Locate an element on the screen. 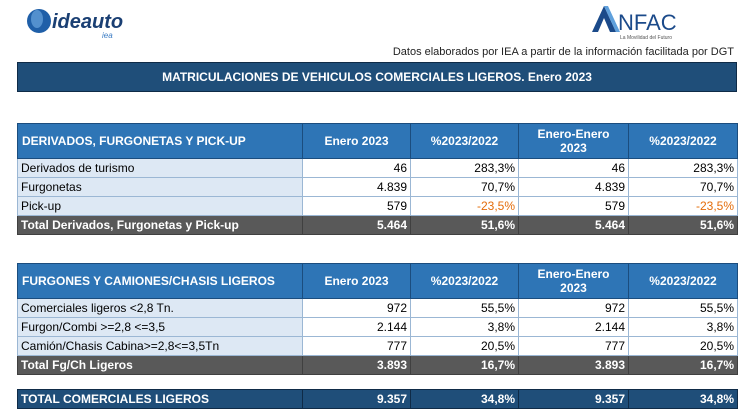 The image size is (754, 415). row-label: Pick-up is located at coordinates (160, 206).